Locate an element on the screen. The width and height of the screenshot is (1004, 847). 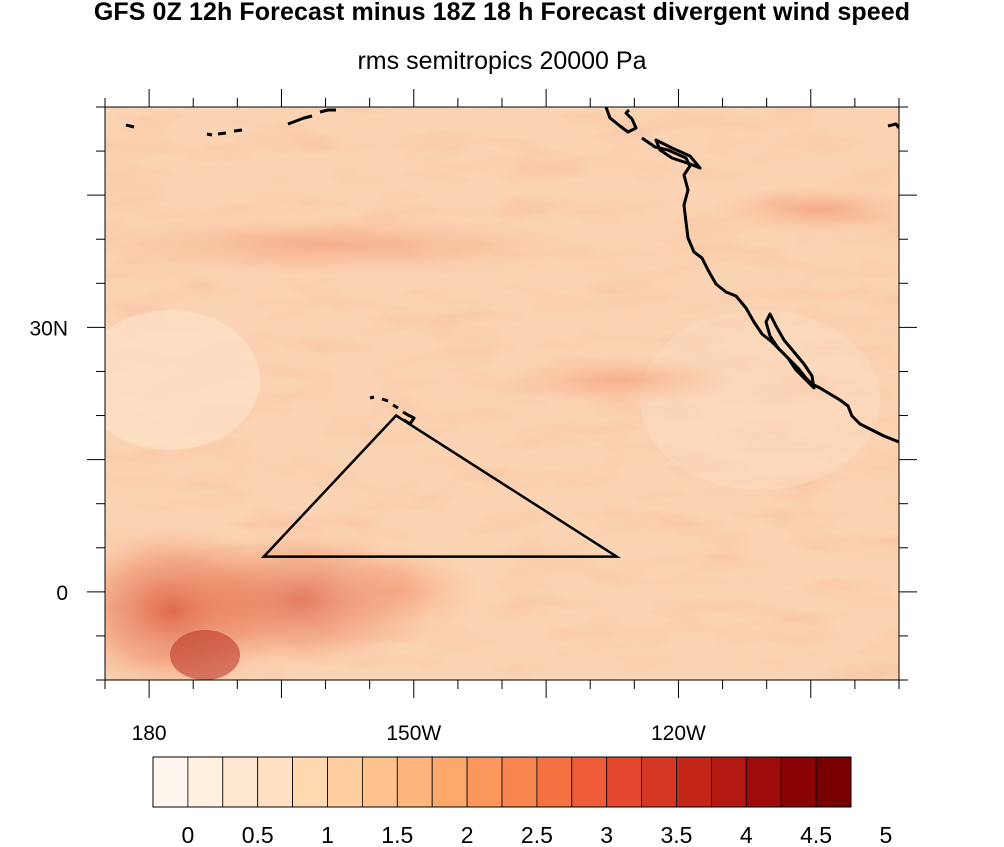
hawaii-islands is located at coordinates (392, 410).